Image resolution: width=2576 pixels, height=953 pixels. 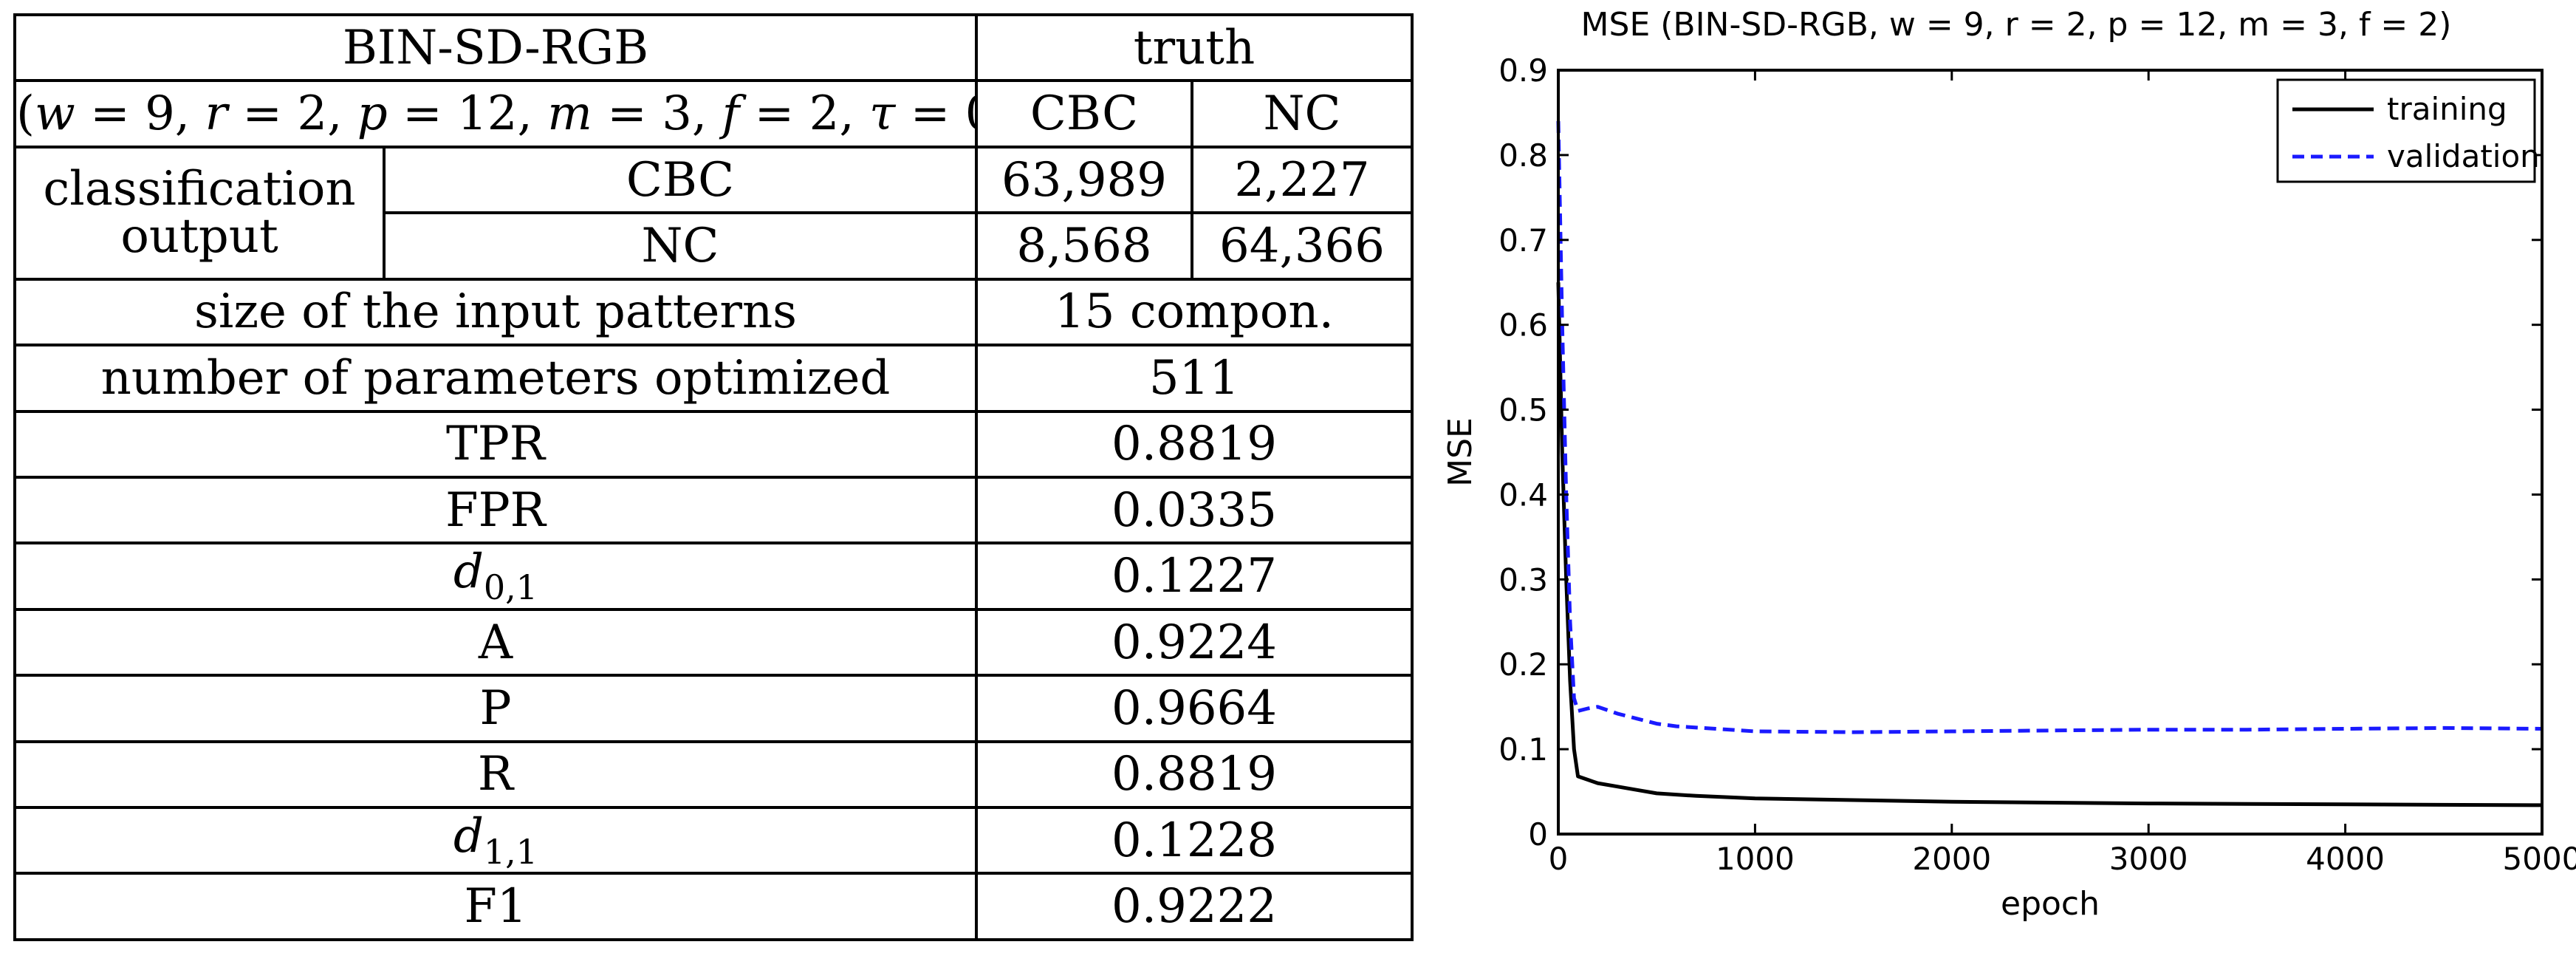 What do you see at coordinates (2148, 859) in the screenshot?
I see `x-tick-label: 3000` at bounding box center [2148, 859].